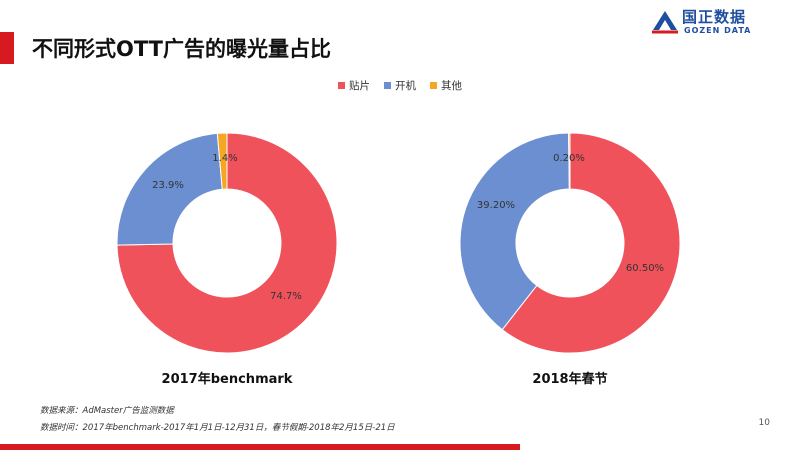 The image size is (800, 450). I want to click on legend-swatch-kaiji, so click(387, 85).